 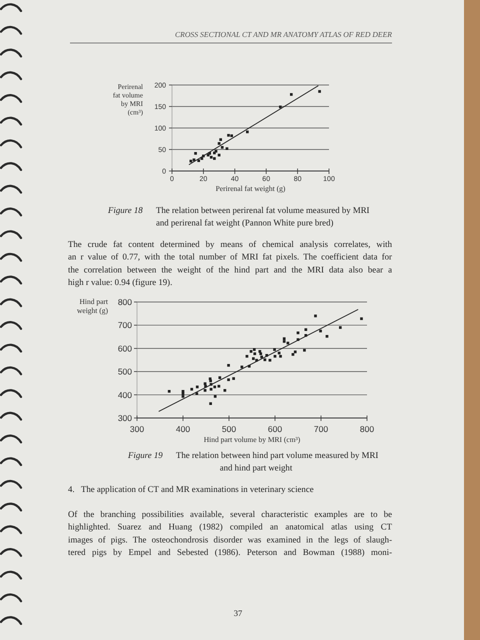 I want to click on x-tick-label: 700, so click(x=321, y=429).